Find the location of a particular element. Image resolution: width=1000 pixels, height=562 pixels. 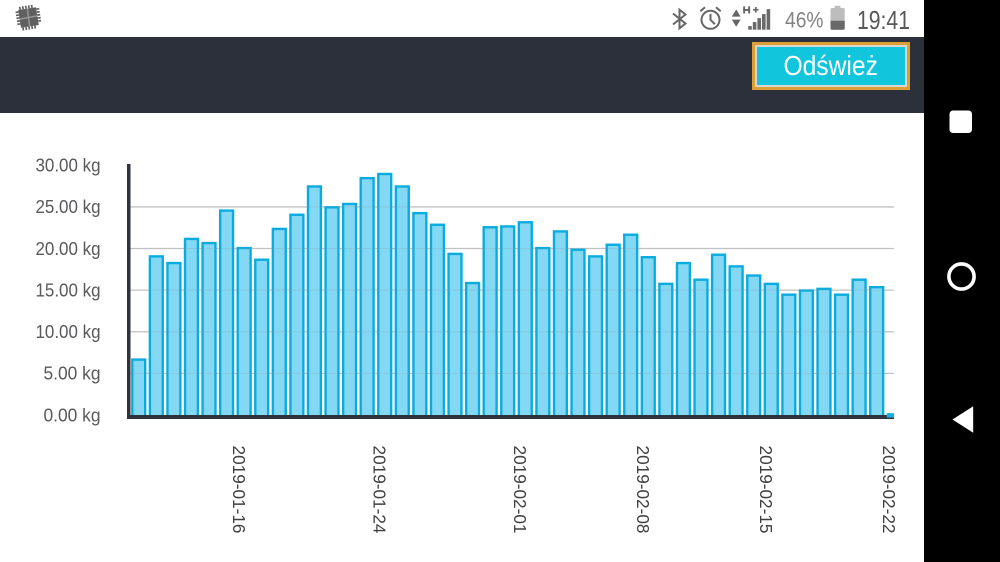

svg-text: 2019-02-01 is located at coordinates (520, 490).